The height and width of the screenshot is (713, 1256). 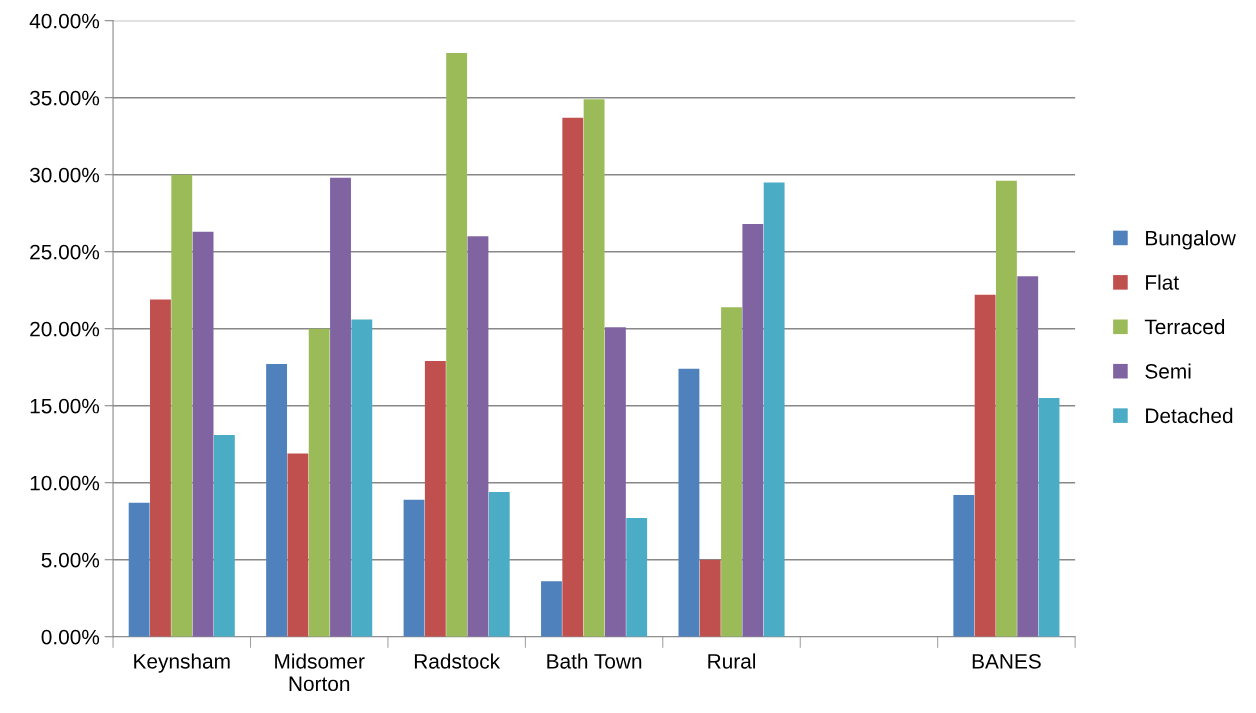 What do you see at coordinates (70, 637) in the screenshot?
I see `y-tick-label: 0.00%` at bounding box center [70, 637].